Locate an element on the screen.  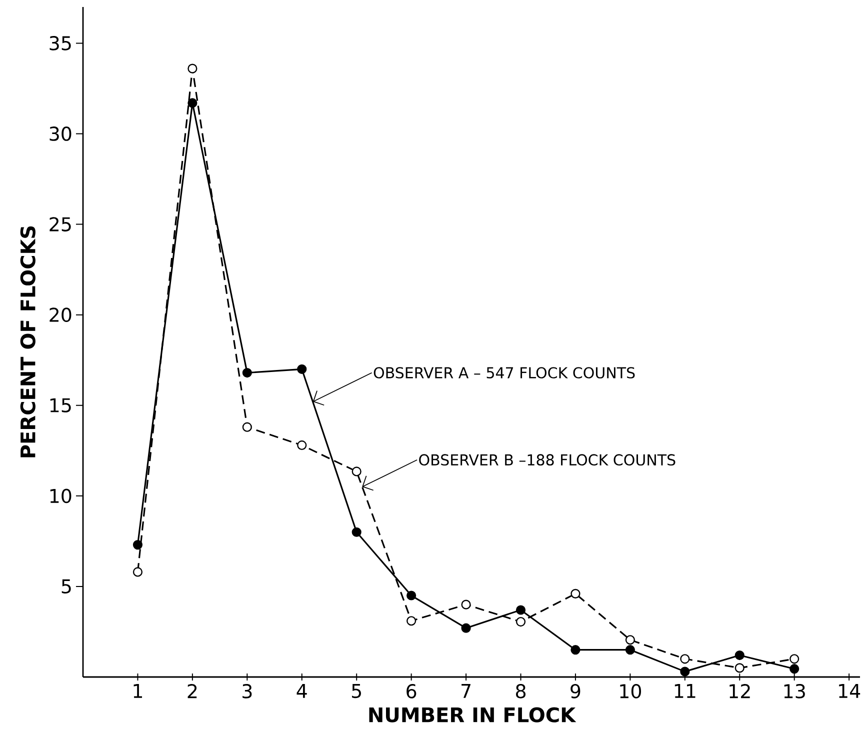
annotation: OBSERVER B –188 FLOCK COUNTS is located at coordinates (547, 460).